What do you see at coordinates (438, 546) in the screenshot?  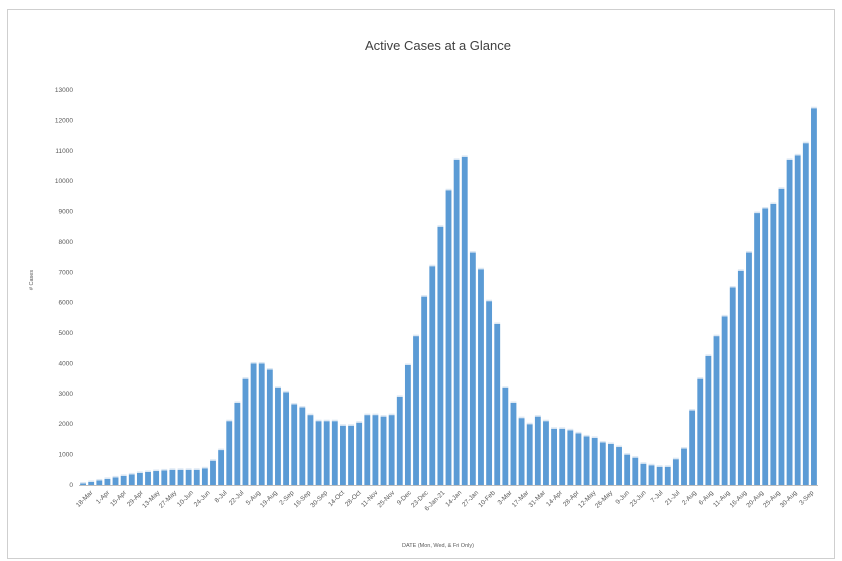 I see `x-axis-title: DATE (Mon, Wed, & Fri Only)` at bounding box center [438, 546].